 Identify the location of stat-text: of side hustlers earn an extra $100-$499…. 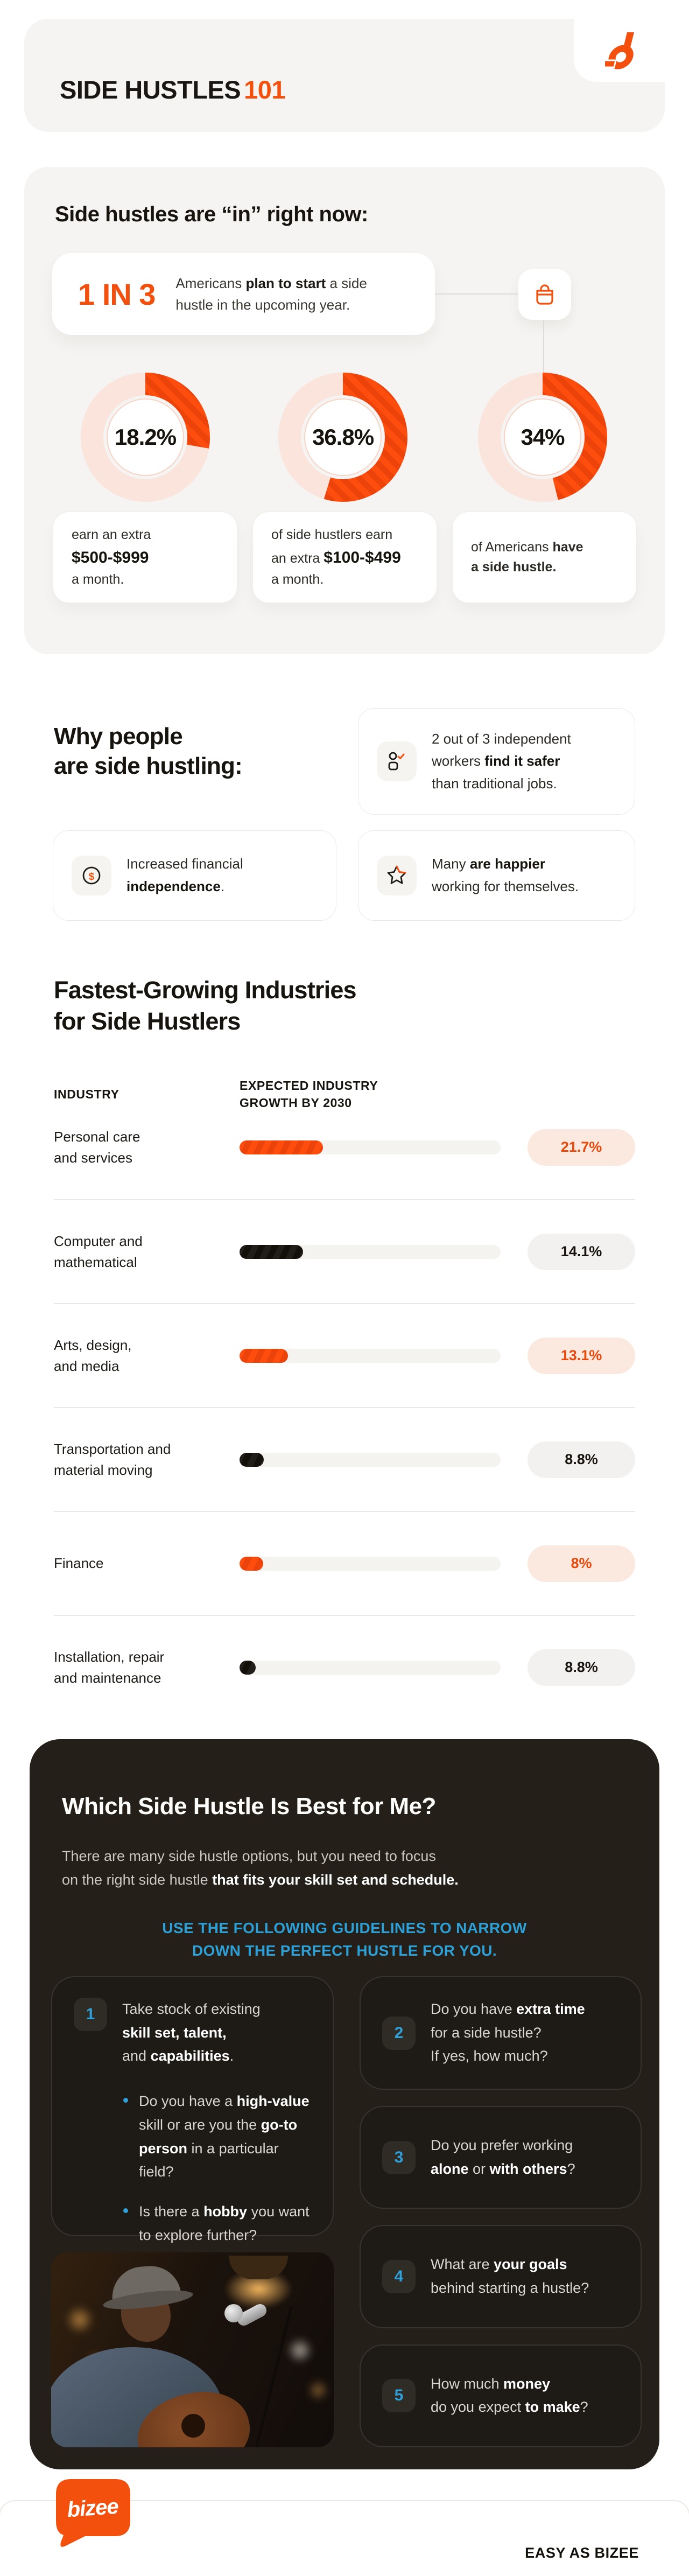
(336, 557).